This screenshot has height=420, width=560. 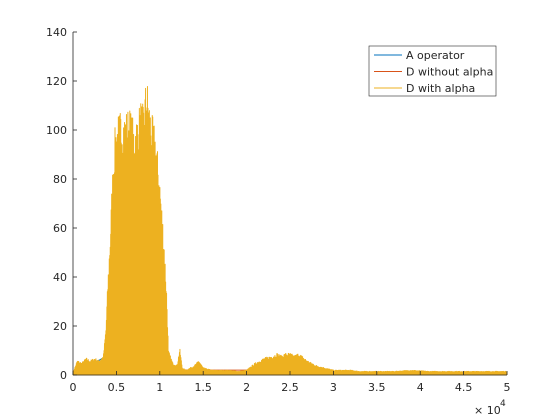 I want to click on x-tick-label: 1.5, so click(x=203, y=387).